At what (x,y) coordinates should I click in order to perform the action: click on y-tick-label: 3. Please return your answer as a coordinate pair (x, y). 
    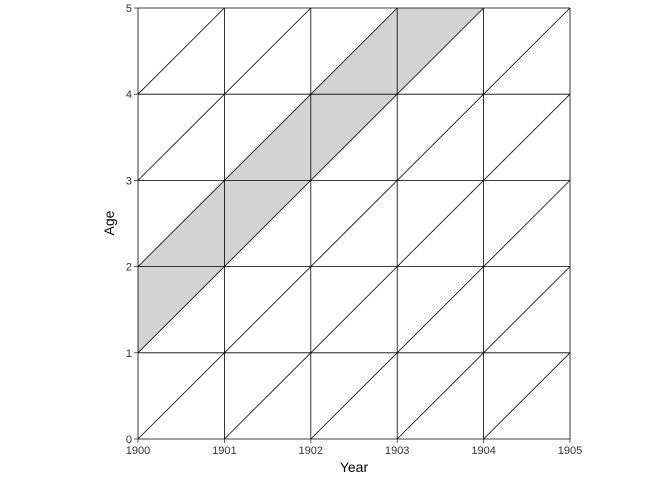
    Looking at the image, I should click on (129, 181).